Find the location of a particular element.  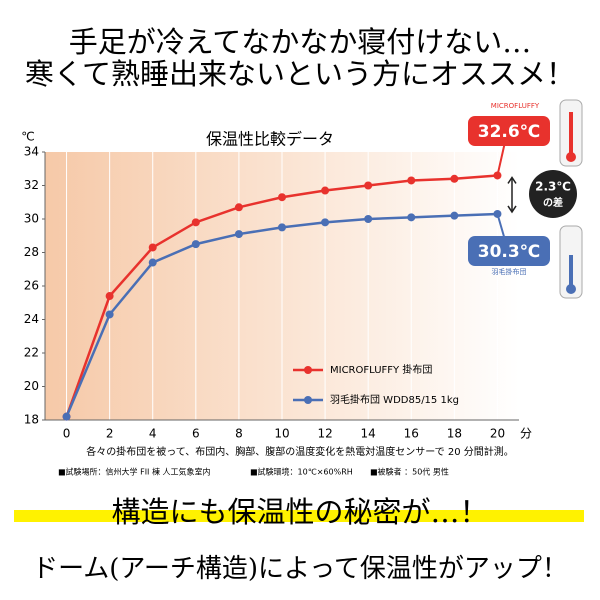

y-tick-label: 34 is located at coordinates (31, 152).